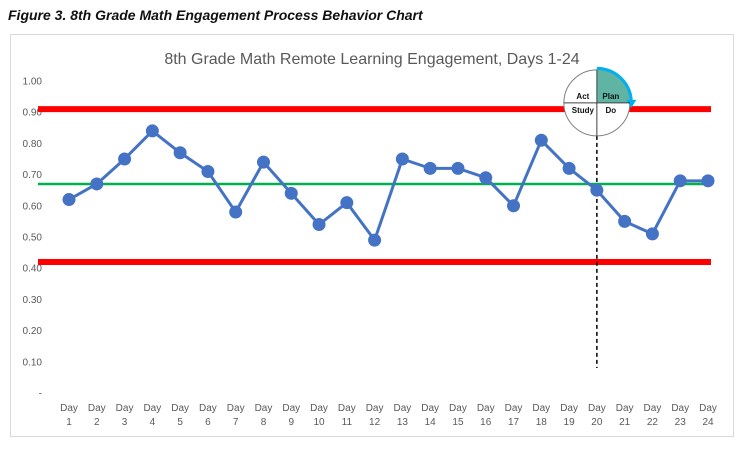  I want to click on x-tick-label: Day 18, so click(541, 415).